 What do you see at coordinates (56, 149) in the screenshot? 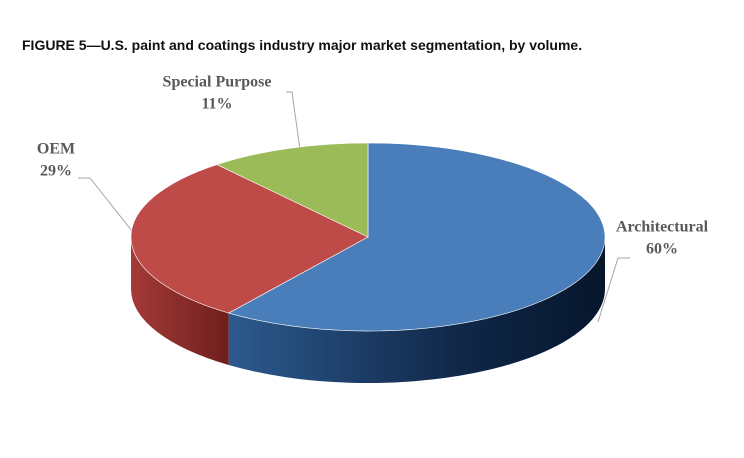
I see `slice-label: OEM` at bounding box center [56, 149].